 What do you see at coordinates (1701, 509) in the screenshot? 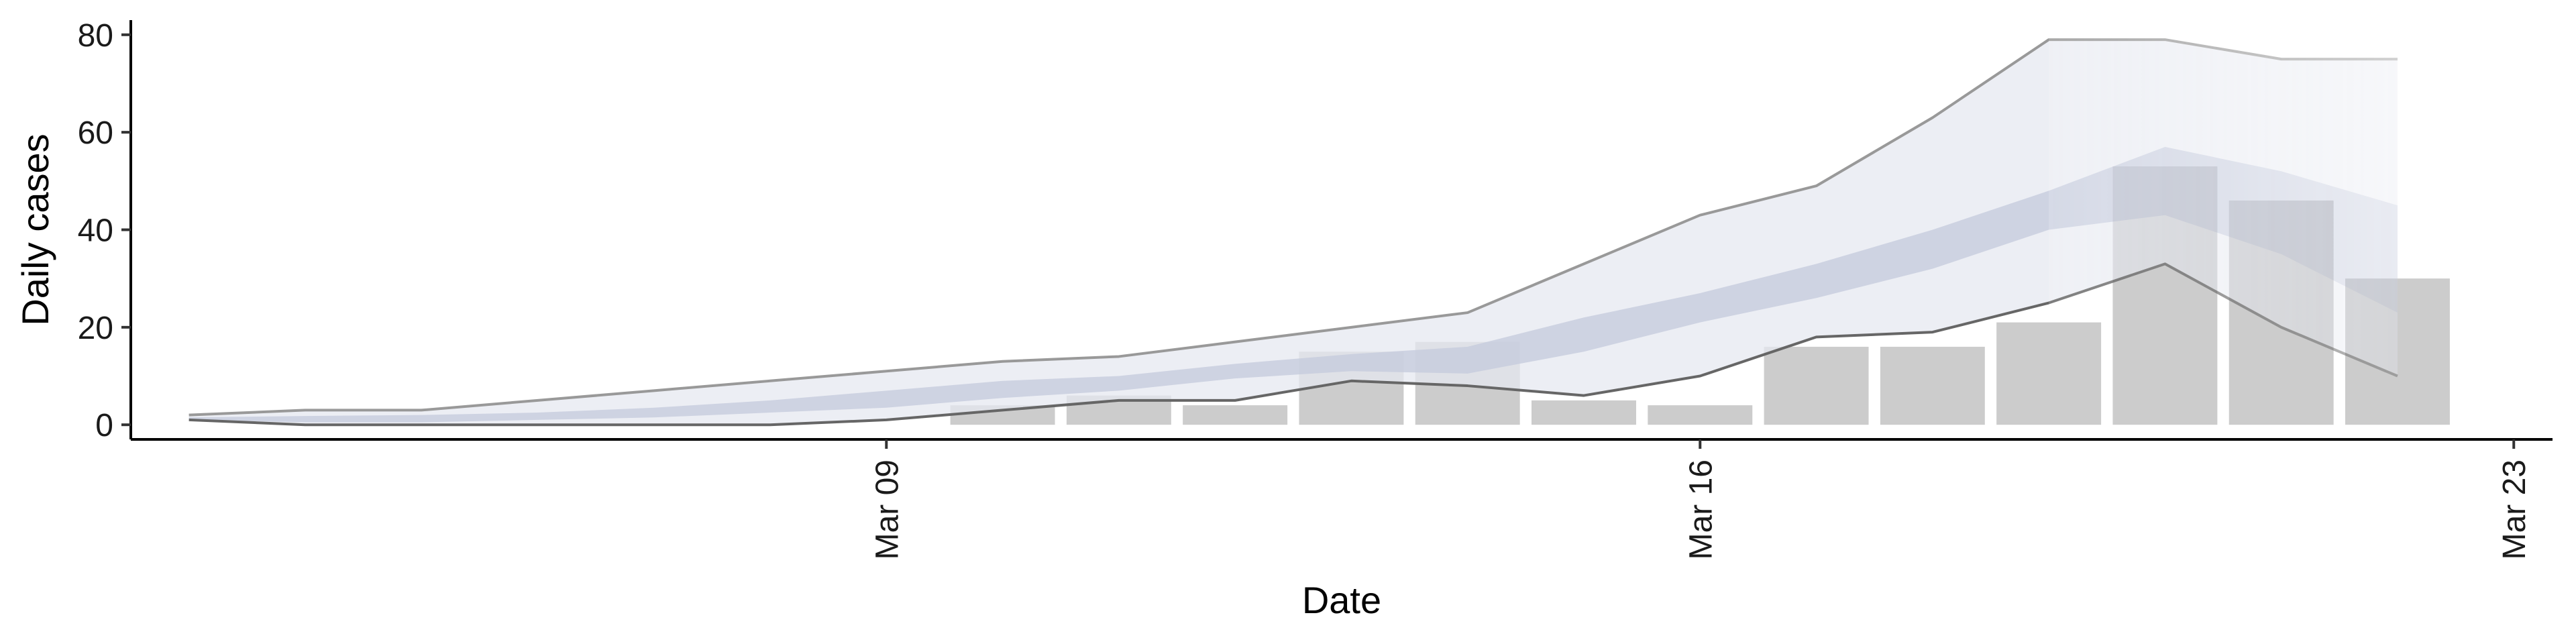
I see `x-tick-label-2020-03-16: Mar 16` at bounding box center [1701, 509].